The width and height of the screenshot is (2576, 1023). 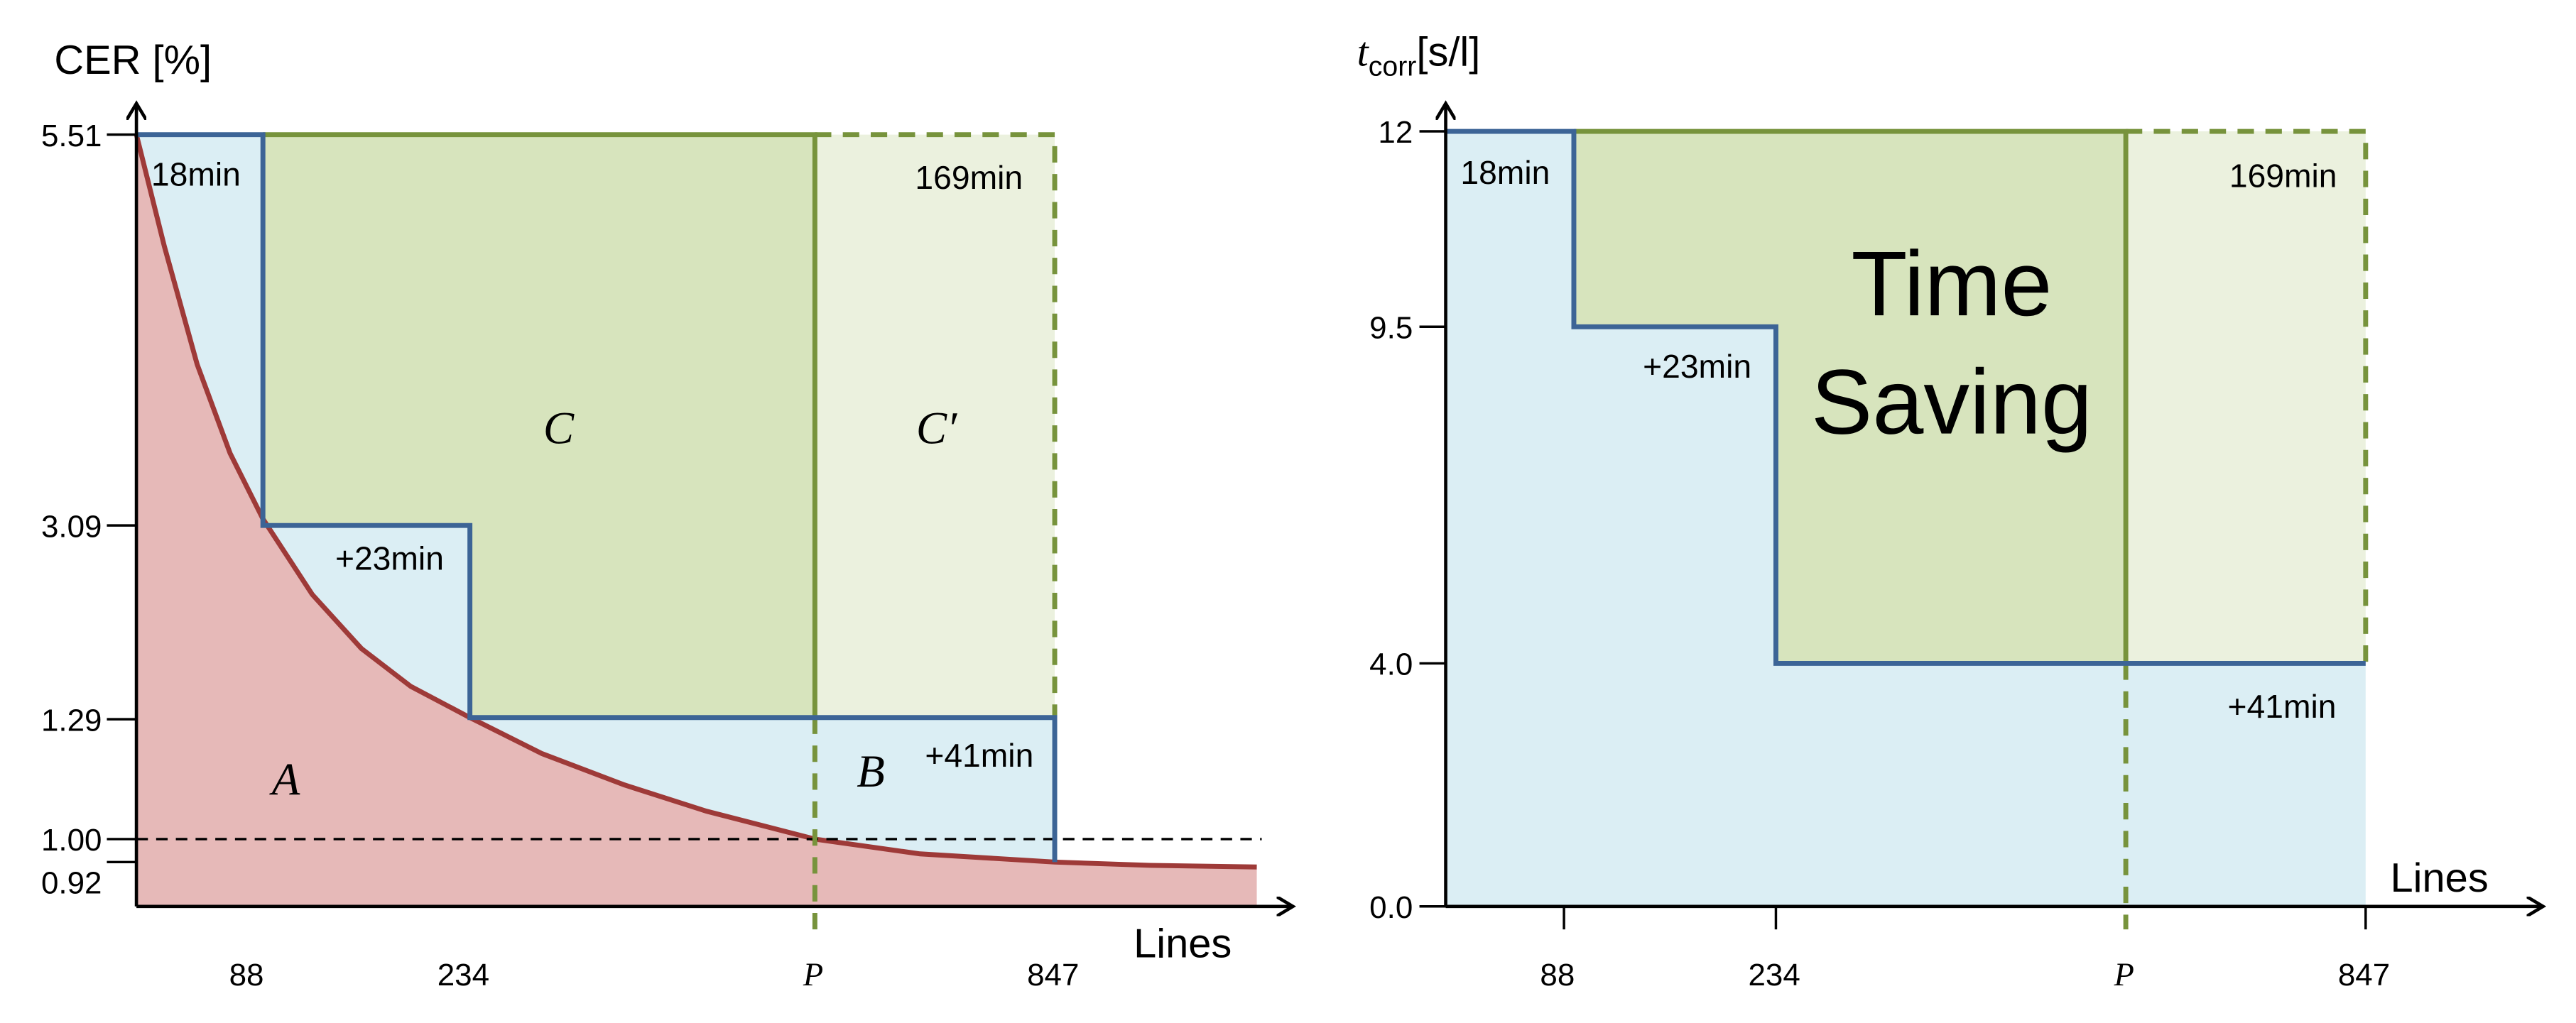 What do you see at coordinates (1364, 52) in the screenshot?
I see `y-label-main: t` at bounding box center [1364, 52].